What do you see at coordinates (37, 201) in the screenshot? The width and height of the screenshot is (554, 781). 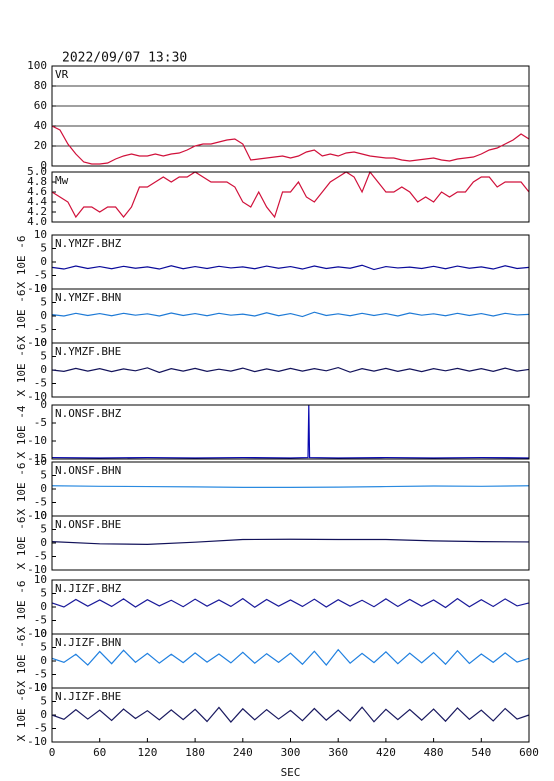 I see `y-tick-label: 4.4` at bounding box center [37, 201].